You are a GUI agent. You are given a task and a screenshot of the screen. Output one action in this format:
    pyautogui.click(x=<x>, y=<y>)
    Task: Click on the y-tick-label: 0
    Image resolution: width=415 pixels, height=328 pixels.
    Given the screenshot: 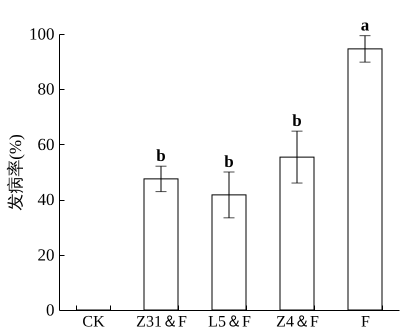 What is the action you would take?
    pyautogui.click(x=50, y=310)
    